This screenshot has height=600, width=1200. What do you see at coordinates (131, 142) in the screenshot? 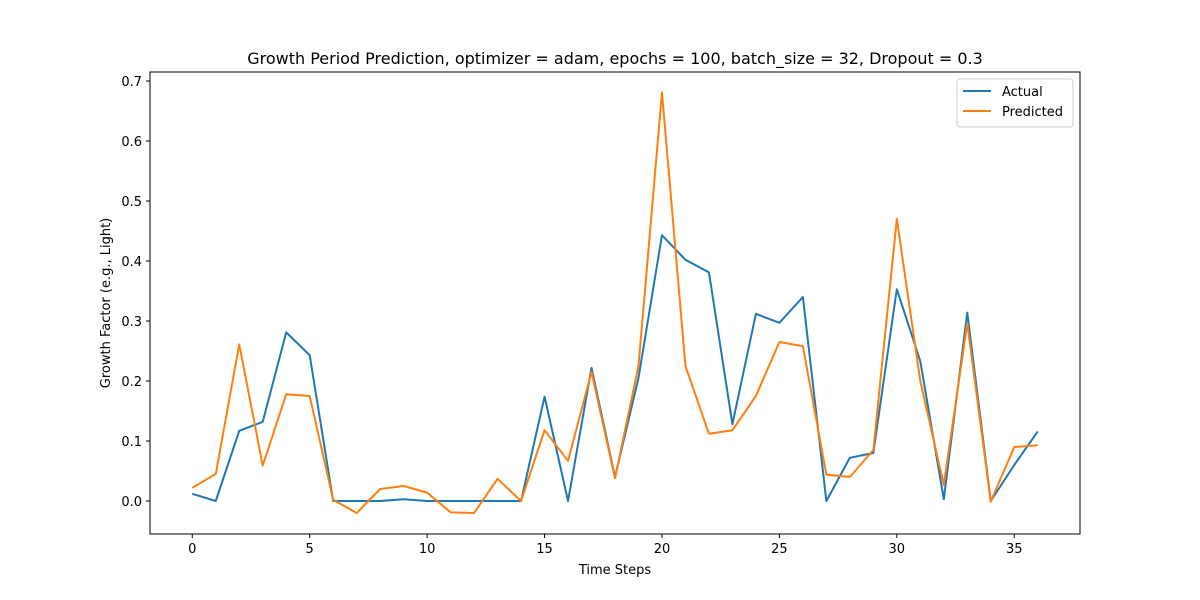
I see `y-tick-label: 0.6` at bounding box center [131, 142].